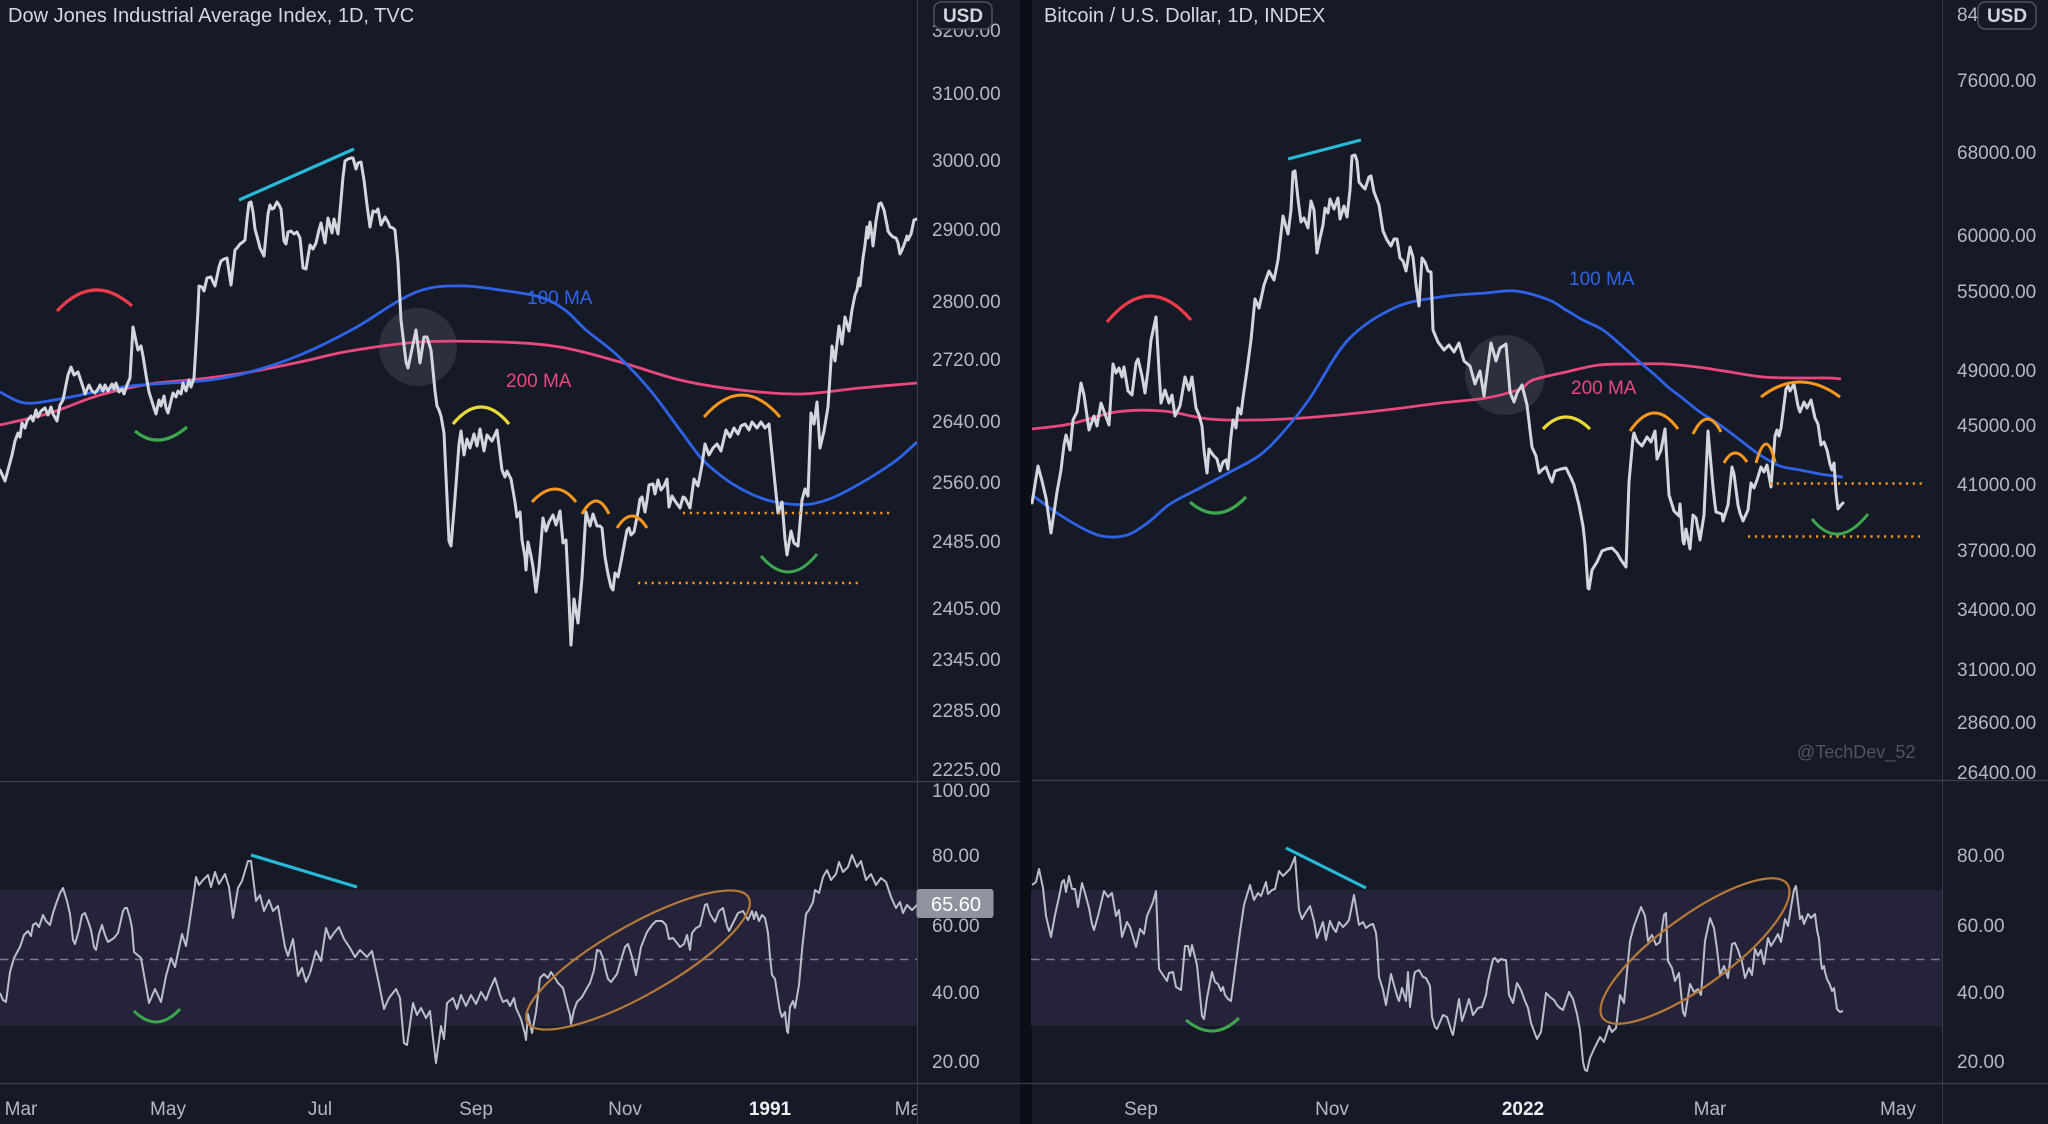  Describe the element at coordinates (966, 161) in the screenshot. I see `svg-text: 3000.00` at that location.